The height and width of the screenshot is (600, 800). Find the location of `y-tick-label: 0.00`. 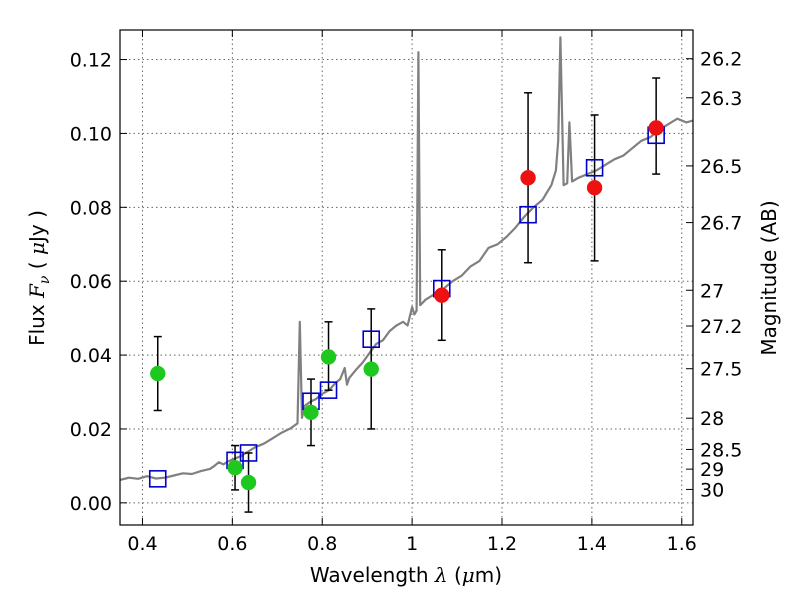

y-tick-label: 0.00 is located at coordinates (91, 504).